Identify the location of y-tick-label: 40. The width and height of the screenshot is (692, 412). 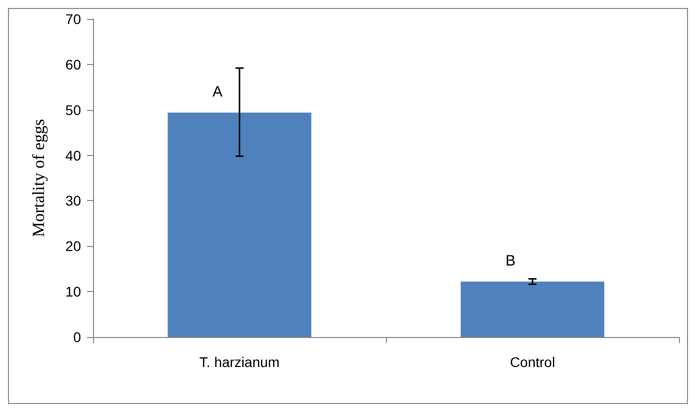
(73, 155).